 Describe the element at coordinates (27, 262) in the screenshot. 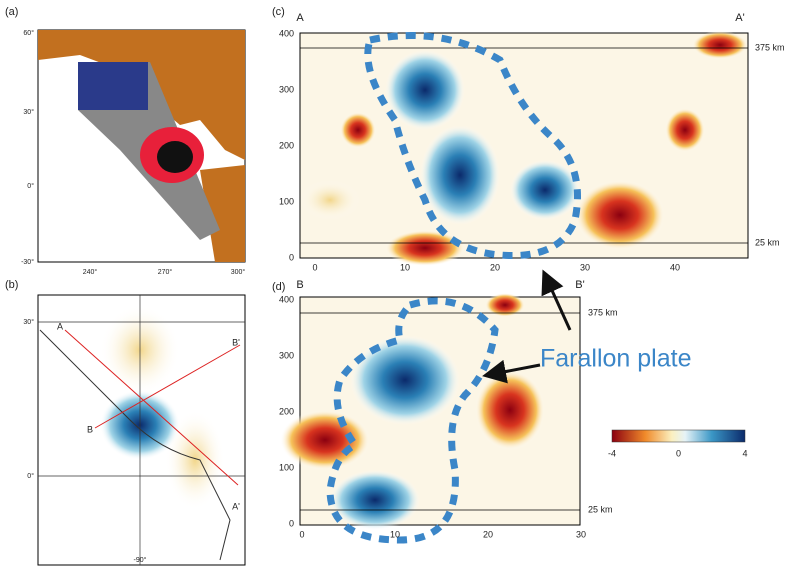

I see `y-tick-label: -30°` at that location.